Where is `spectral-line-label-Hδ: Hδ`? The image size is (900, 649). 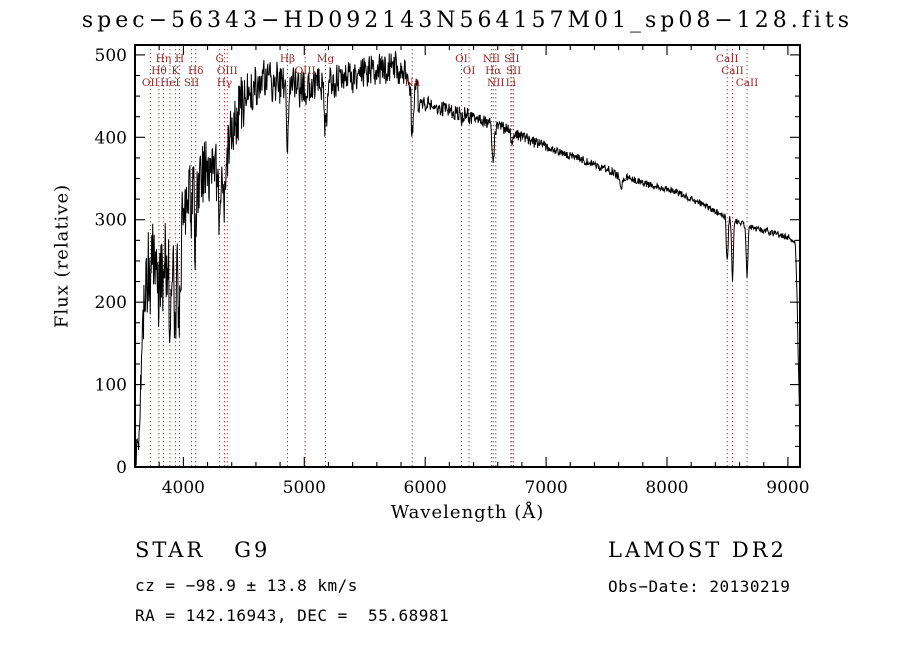 spectral-line-label-Hδ: Hδ is located at coordinates (195, 71).